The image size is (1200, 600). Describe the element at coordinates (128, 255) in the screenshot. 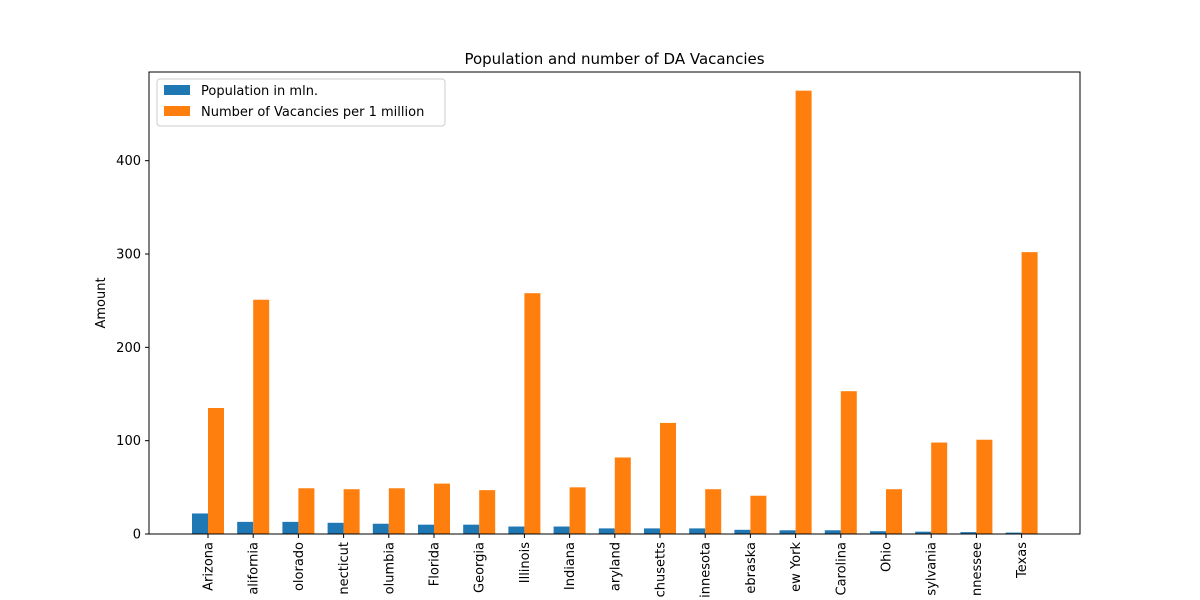

I see `y-tick-label-3: 300` at that location.